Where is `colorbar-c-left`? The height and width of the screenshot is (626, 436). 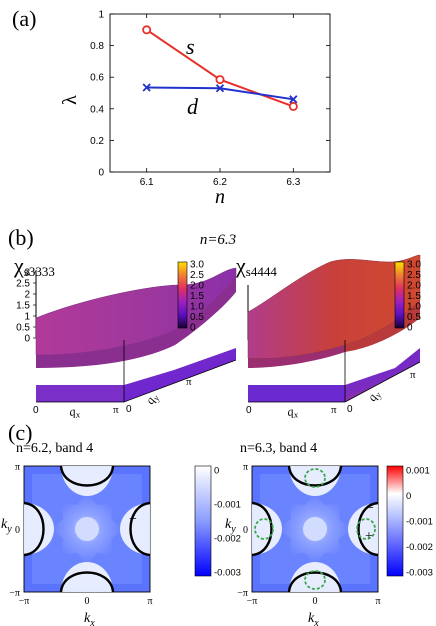 colorbar-c-left is located at coordinates (203, 521).